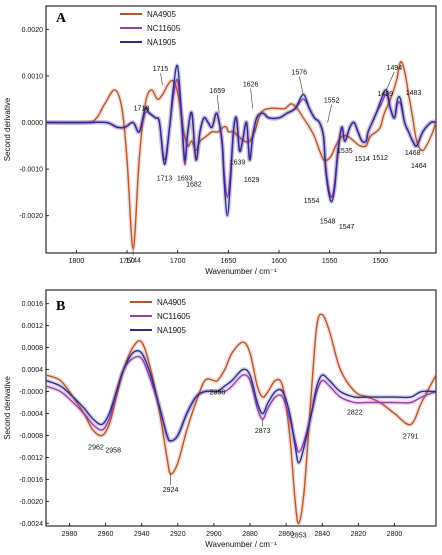 This screenshot has width=442, height=555. Describe the element at coordinates (263, 431) in the screenshot. I see `annotation-label: 2873` at that location.